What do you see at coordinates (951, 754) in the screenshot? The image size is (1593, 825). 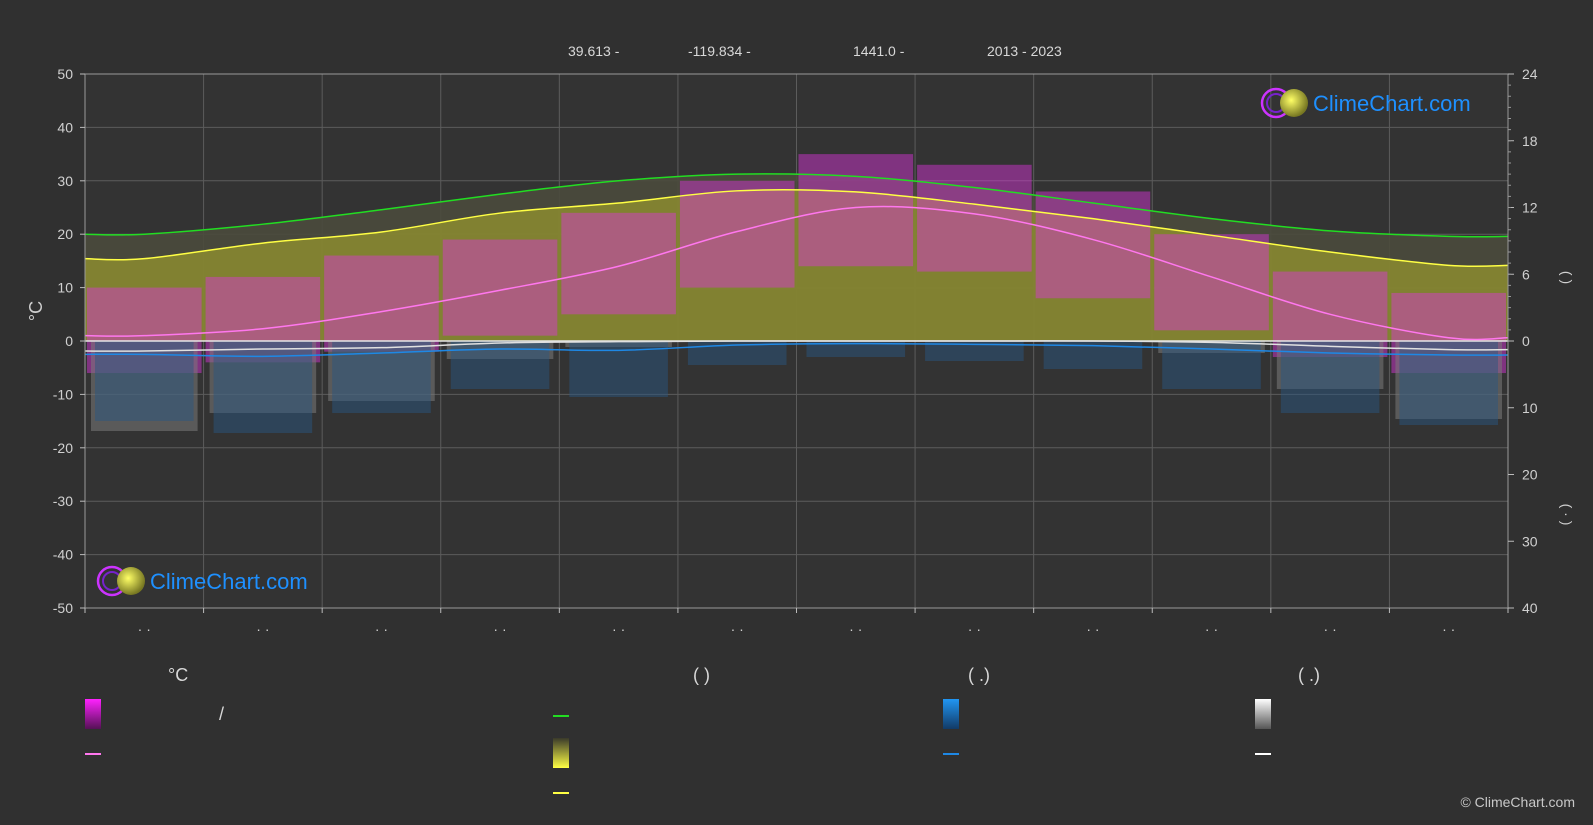 I see `legend-rain-mean-swatch` at bounding box center [951, 754].